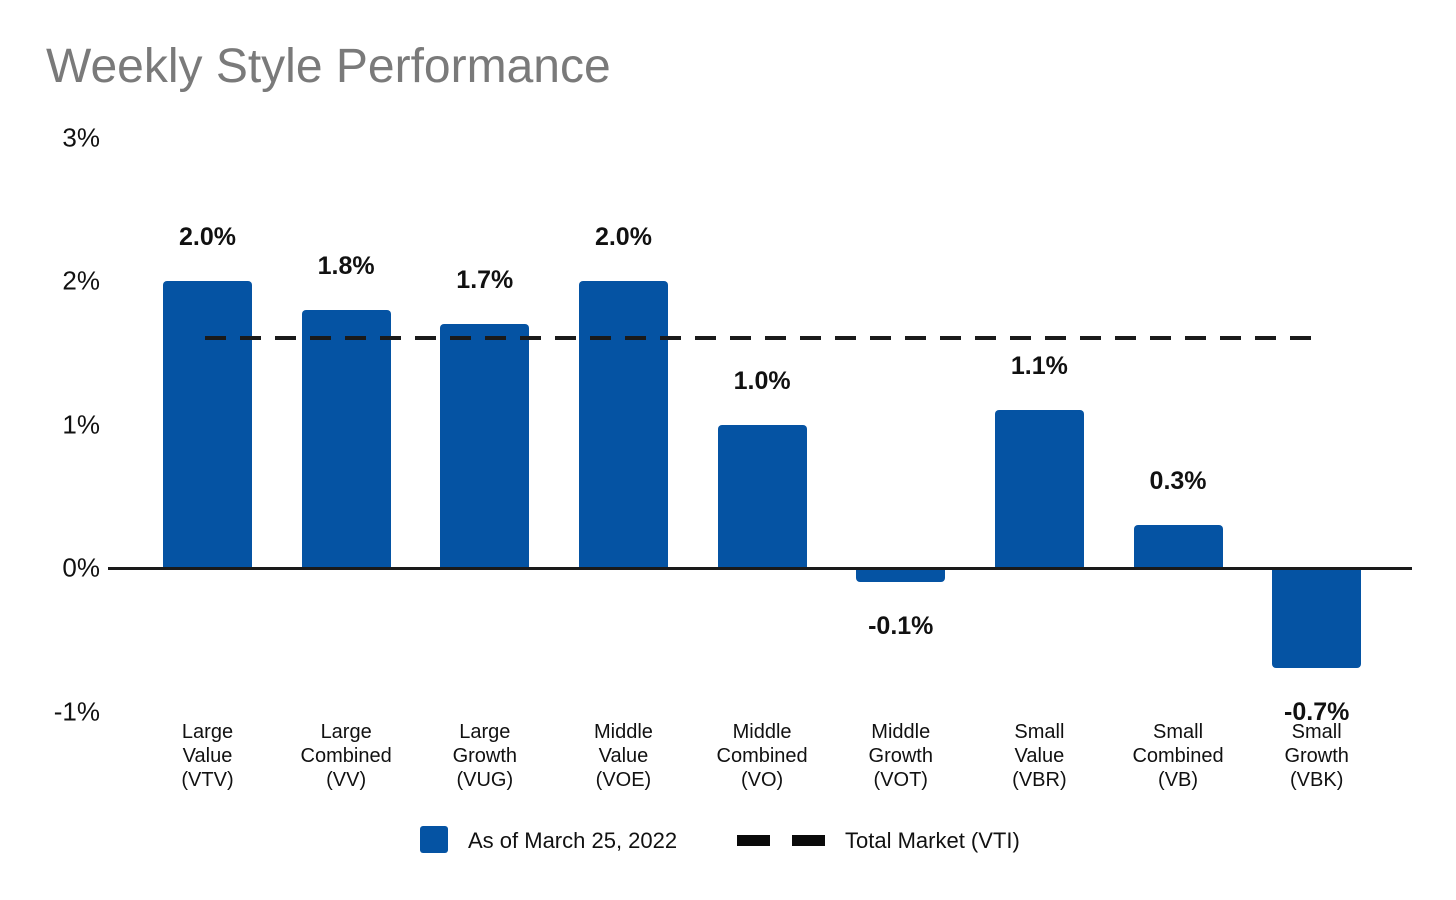  What do you see at coordinates (932, 840) in the screenshot?
I see `legend-benchmark-label: Total Market (VTI)` at bounding box center [932, 840].